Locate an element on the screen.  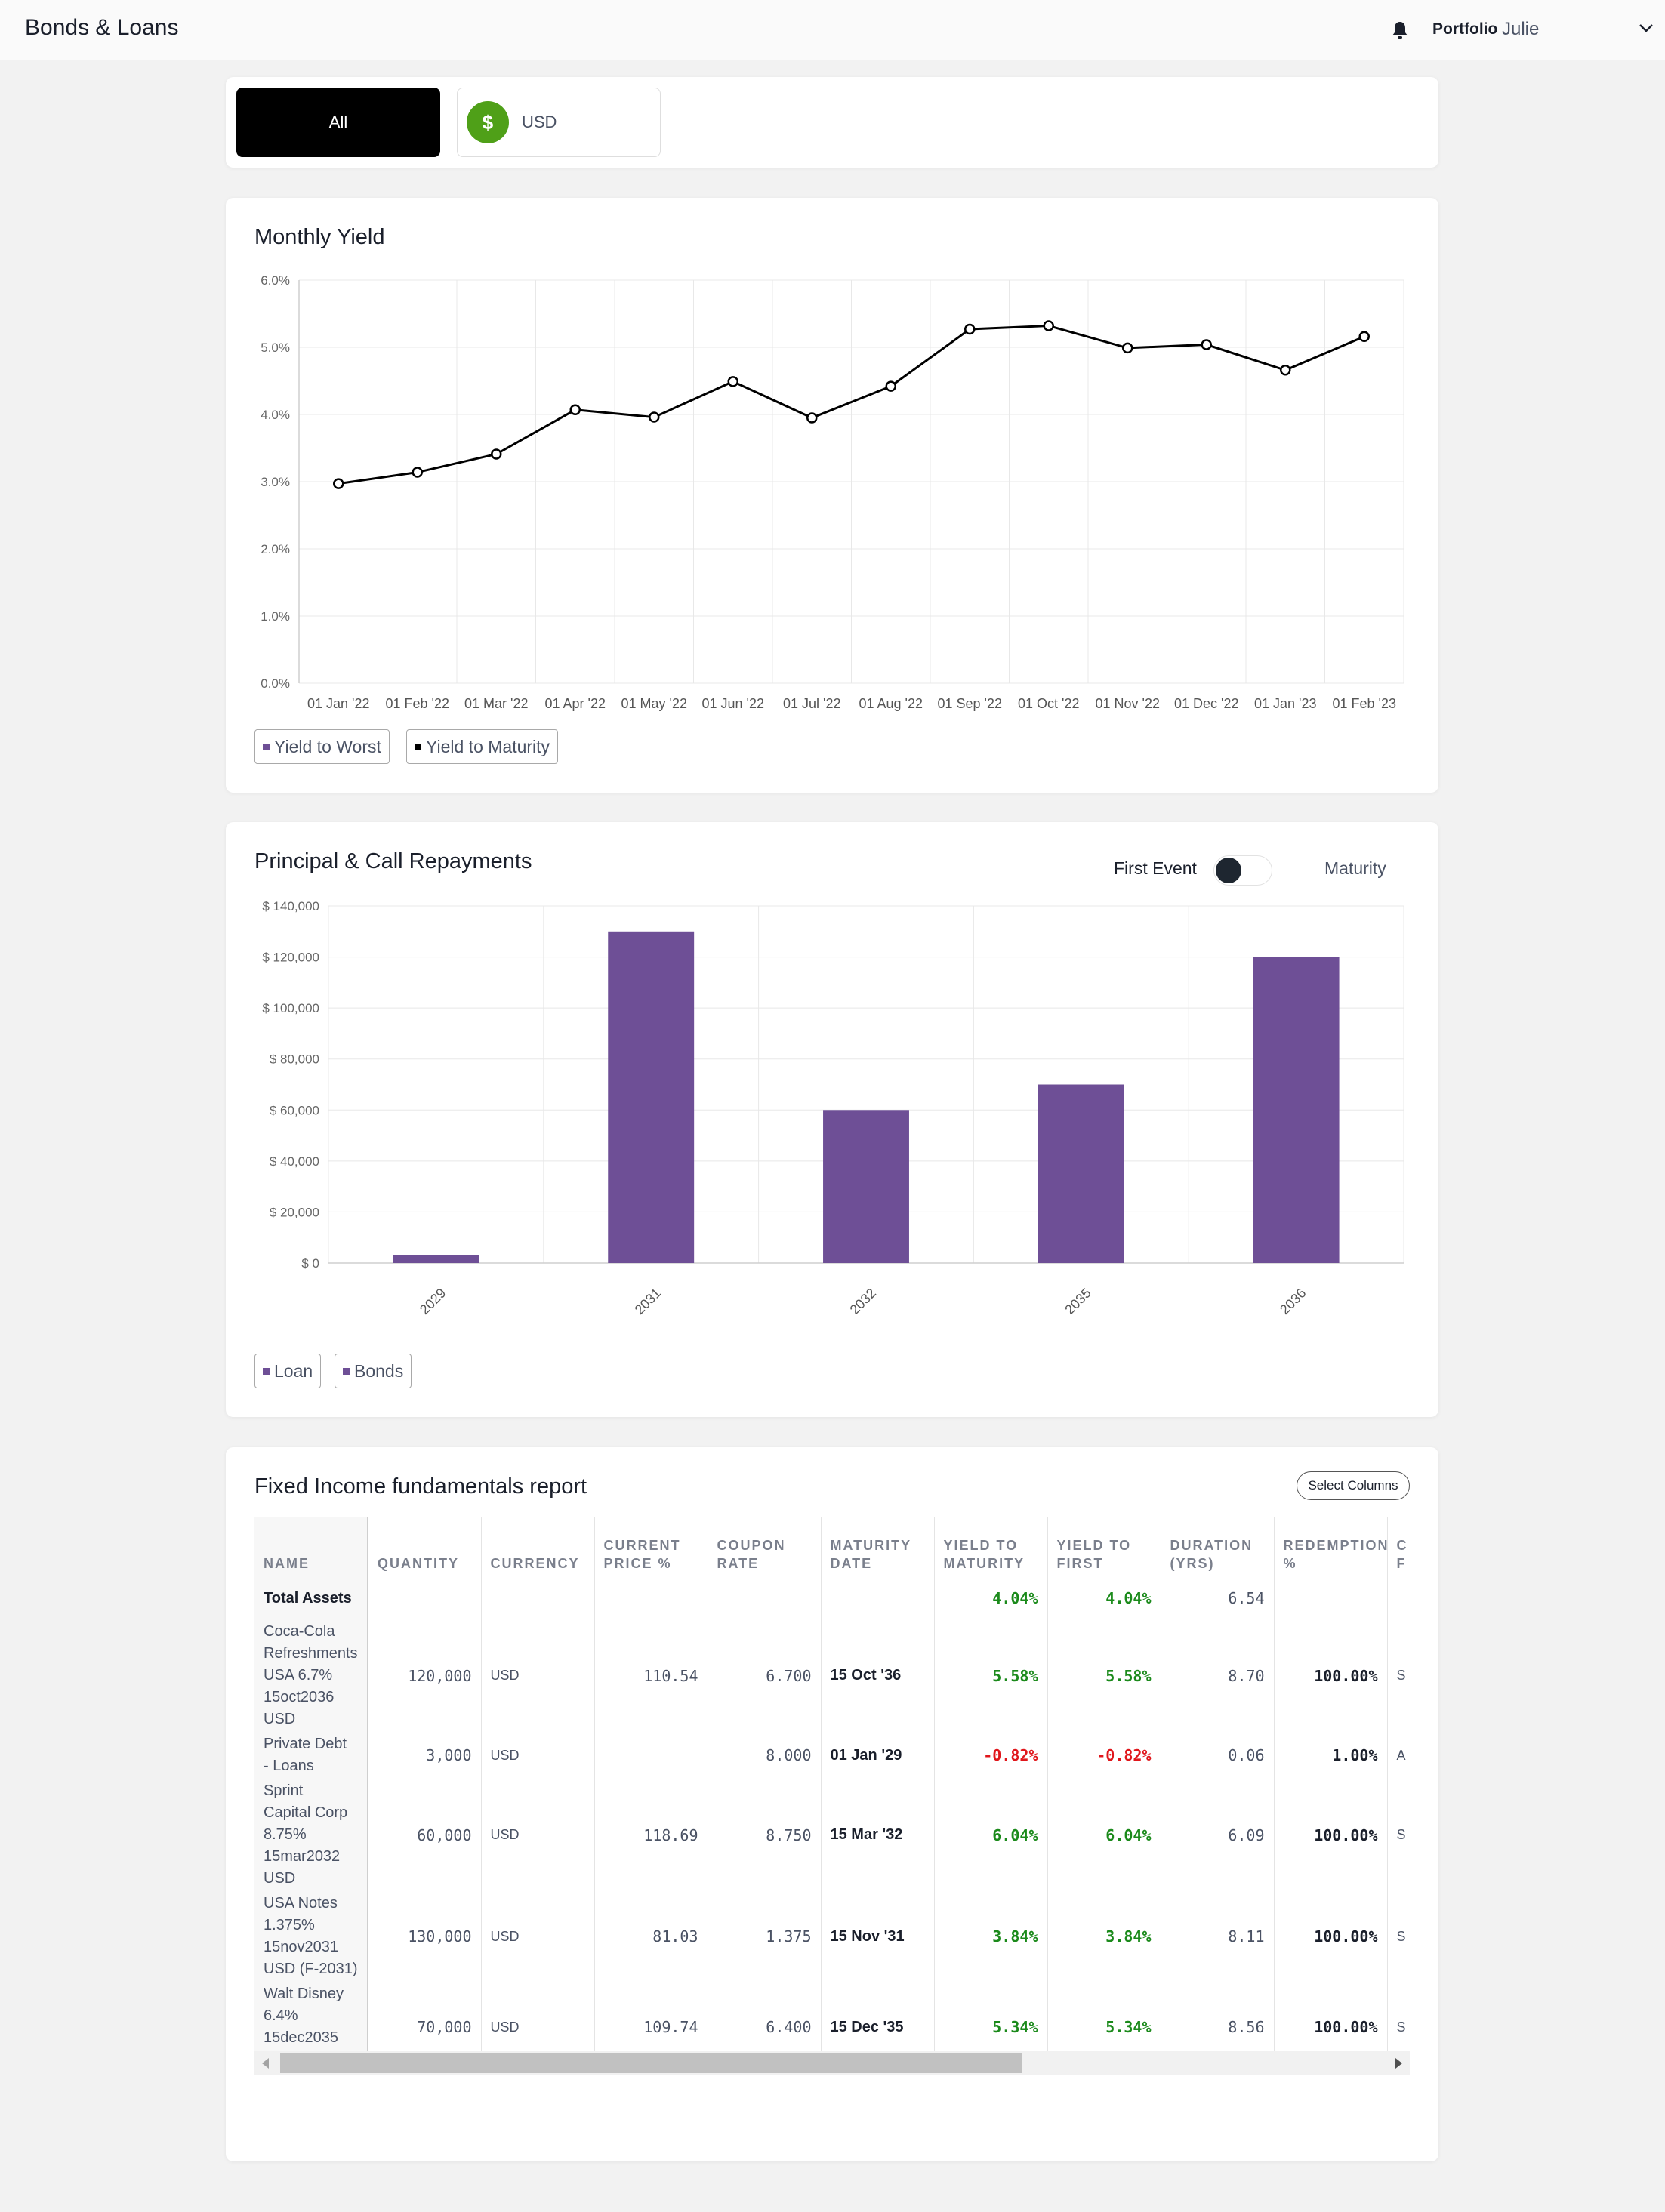
legend-label: Loan is located at coordinates (293, 1370).